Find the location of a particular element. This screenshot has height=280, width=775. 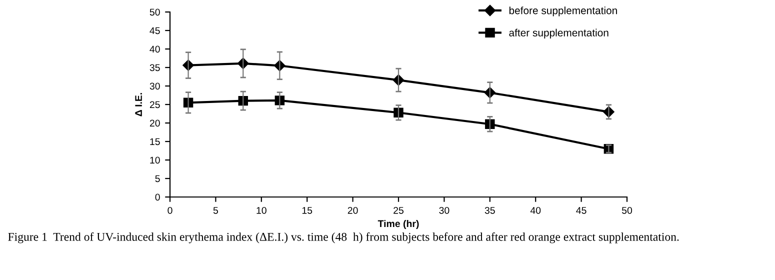

y-tick-label: 40 is located at coordinates (155, 49).